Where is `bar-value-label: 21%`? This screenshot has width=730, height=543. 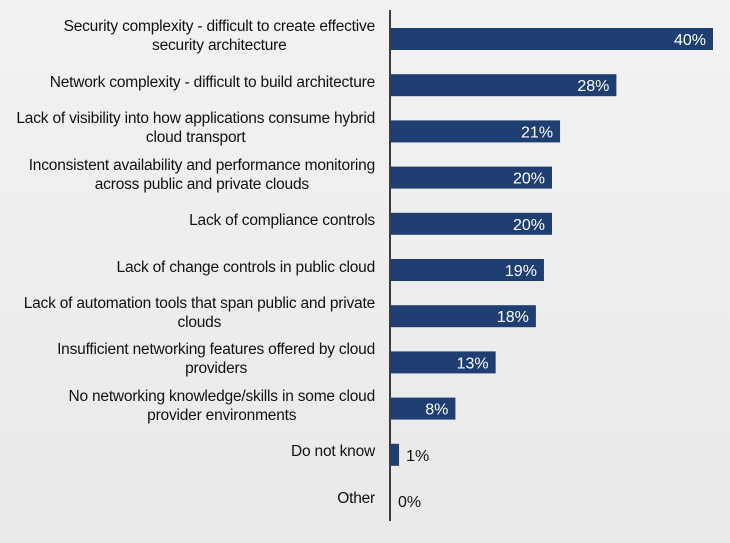 bar-value-label: 21% is located at coordinates (537, 132).